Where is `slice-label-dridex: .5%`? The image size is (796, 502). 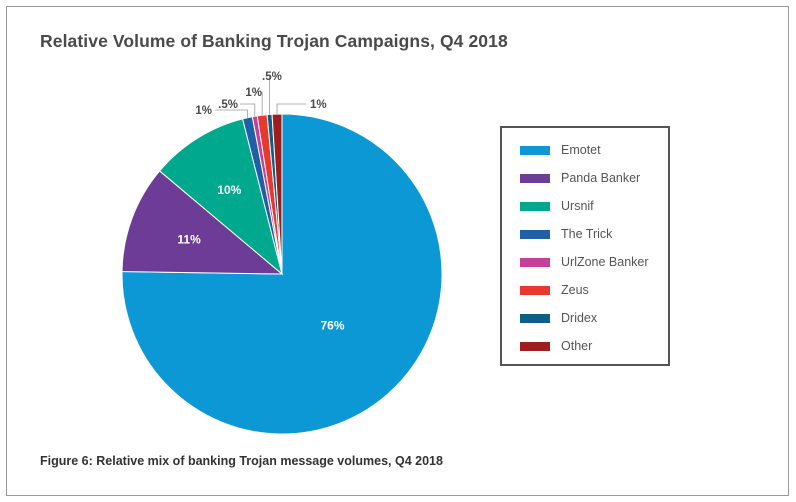
slice-label-dridex: .5% is located at coordinates (272, 77).